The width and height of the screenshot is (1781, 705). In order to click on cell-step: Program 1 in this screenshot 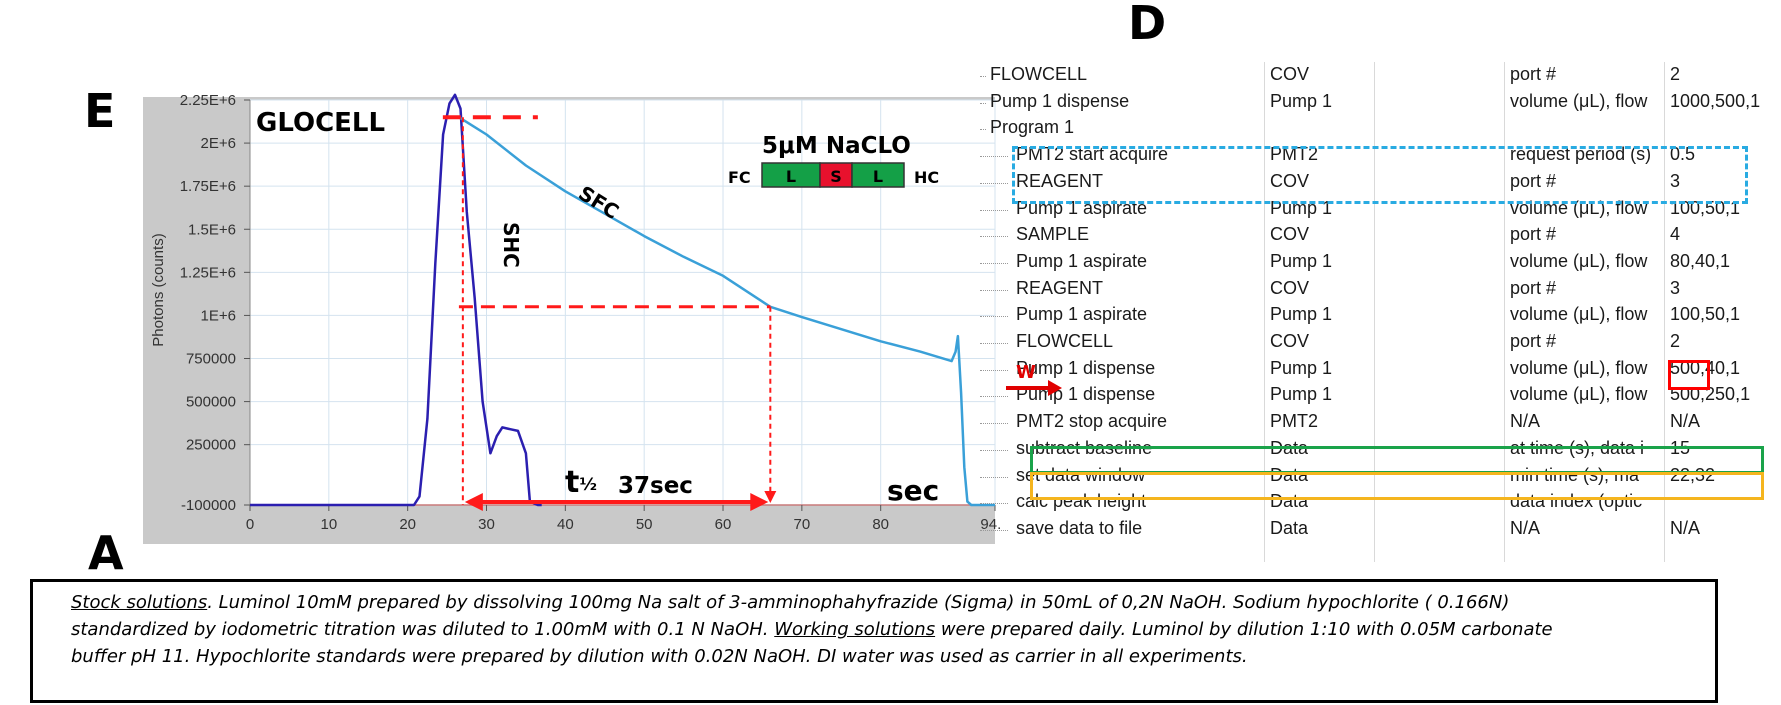, I will do `click(1032, 127)`.